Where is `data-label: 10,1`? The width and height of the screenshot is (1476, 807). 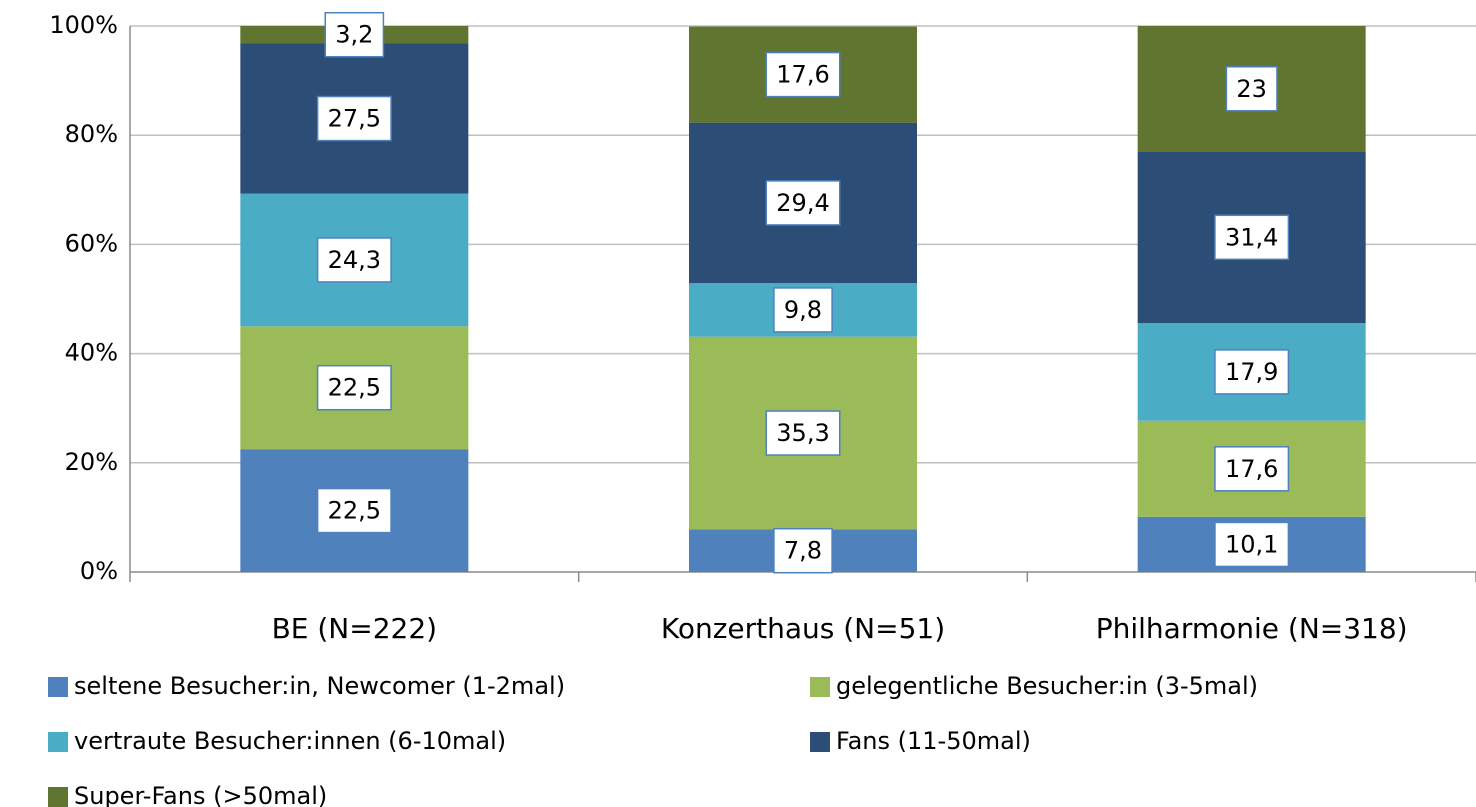 data-label: 10,1 is located at coordinates (1252, 544).